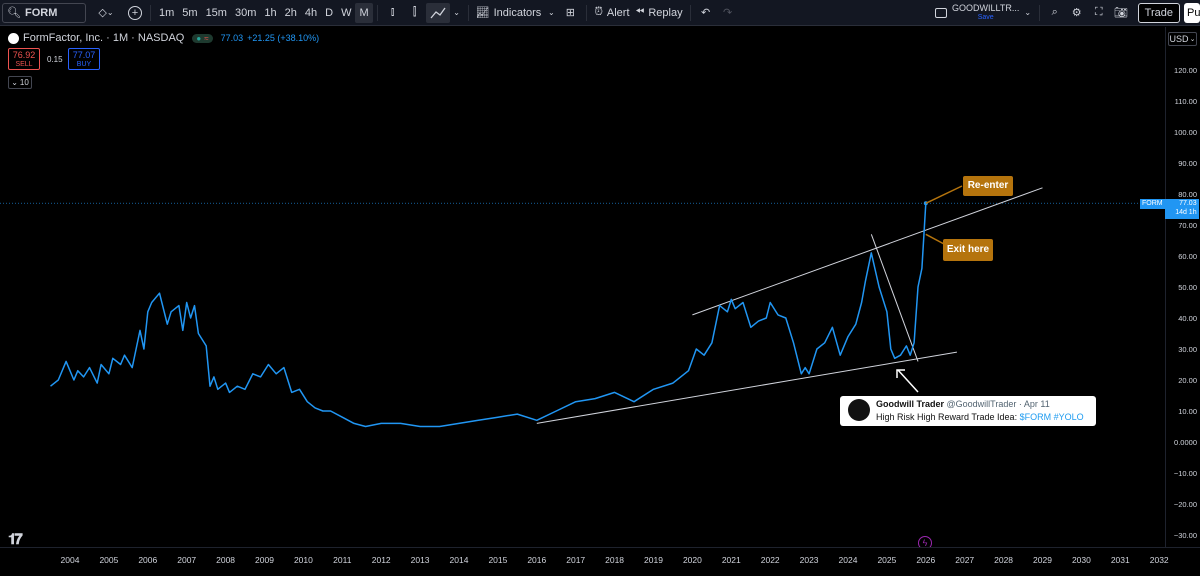 Image resolution: width=1200 pixels, height=576 pixels. What do you see at coordinates (1187, 318) in the screenshot?
I see `price-tick-label: 40.00` at bounding box center [1187, 318].